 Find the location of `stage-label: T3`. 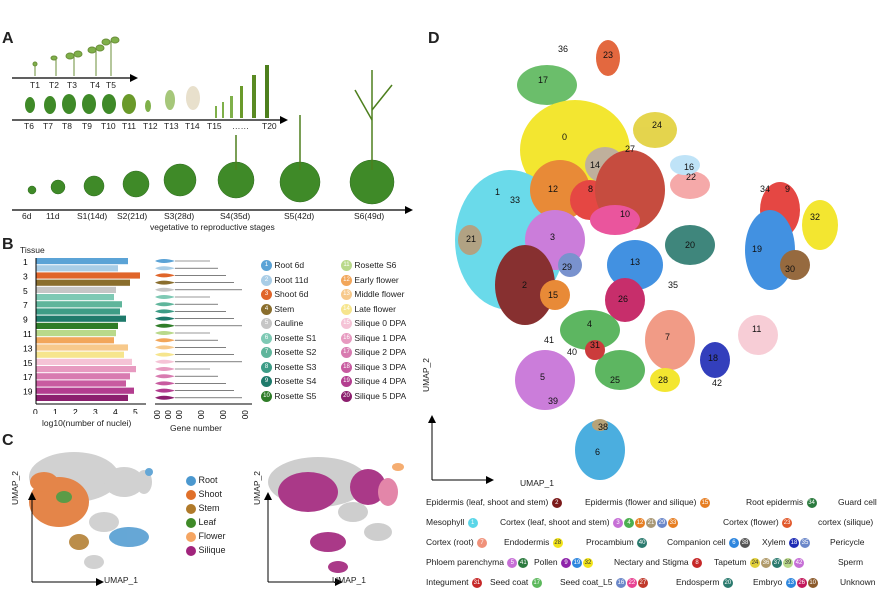

stage-label: T3 is located at coordinates (72, 85).